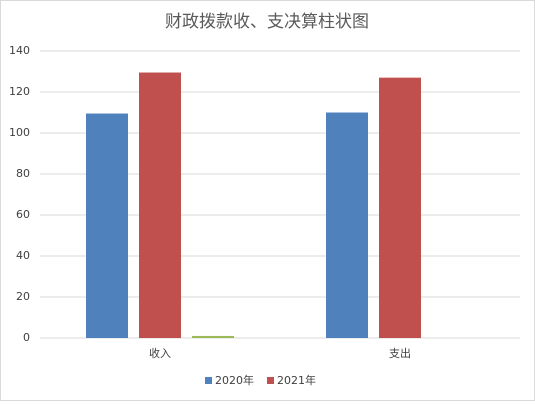  What do you see at coordinates (23, 173) in the screenshot?
I see `y-tick-label: 80` at bounding box center [23, 173].